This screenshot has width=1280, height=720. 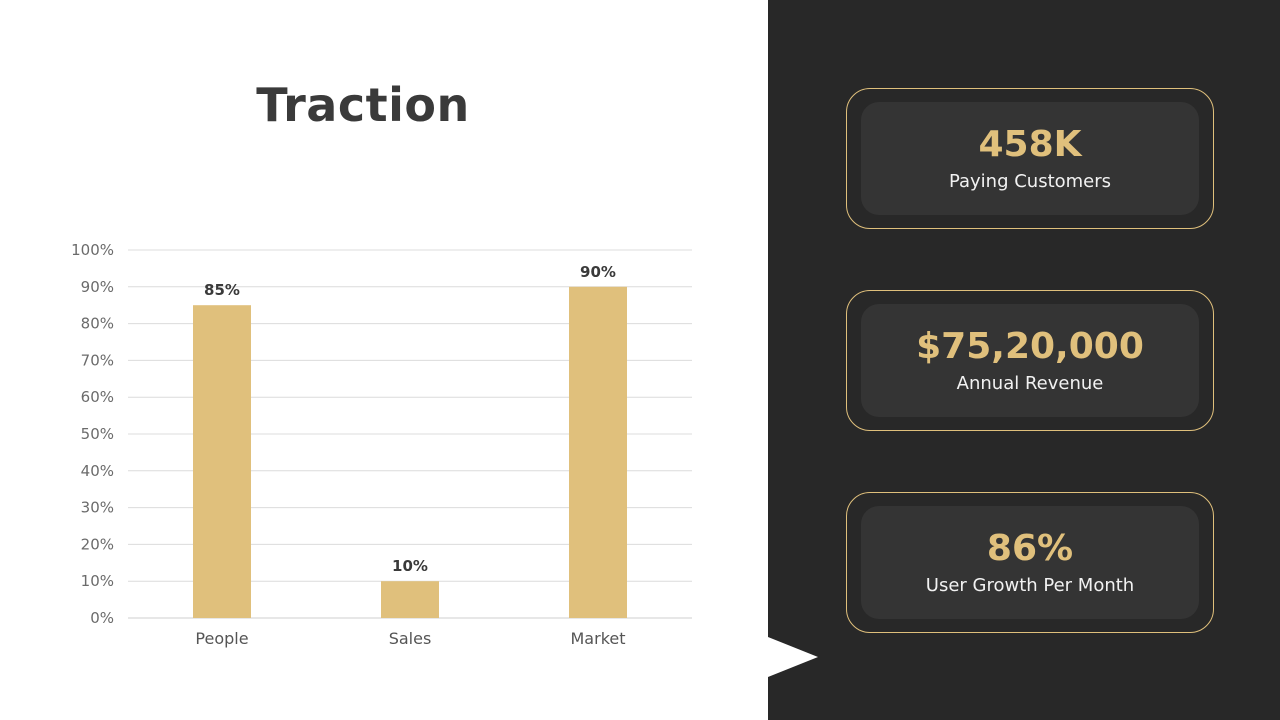 What do you see at coordinates (97, 397) in the screenshot?
I see `y-tick-label: 60%` at bounding box center [97, 397].